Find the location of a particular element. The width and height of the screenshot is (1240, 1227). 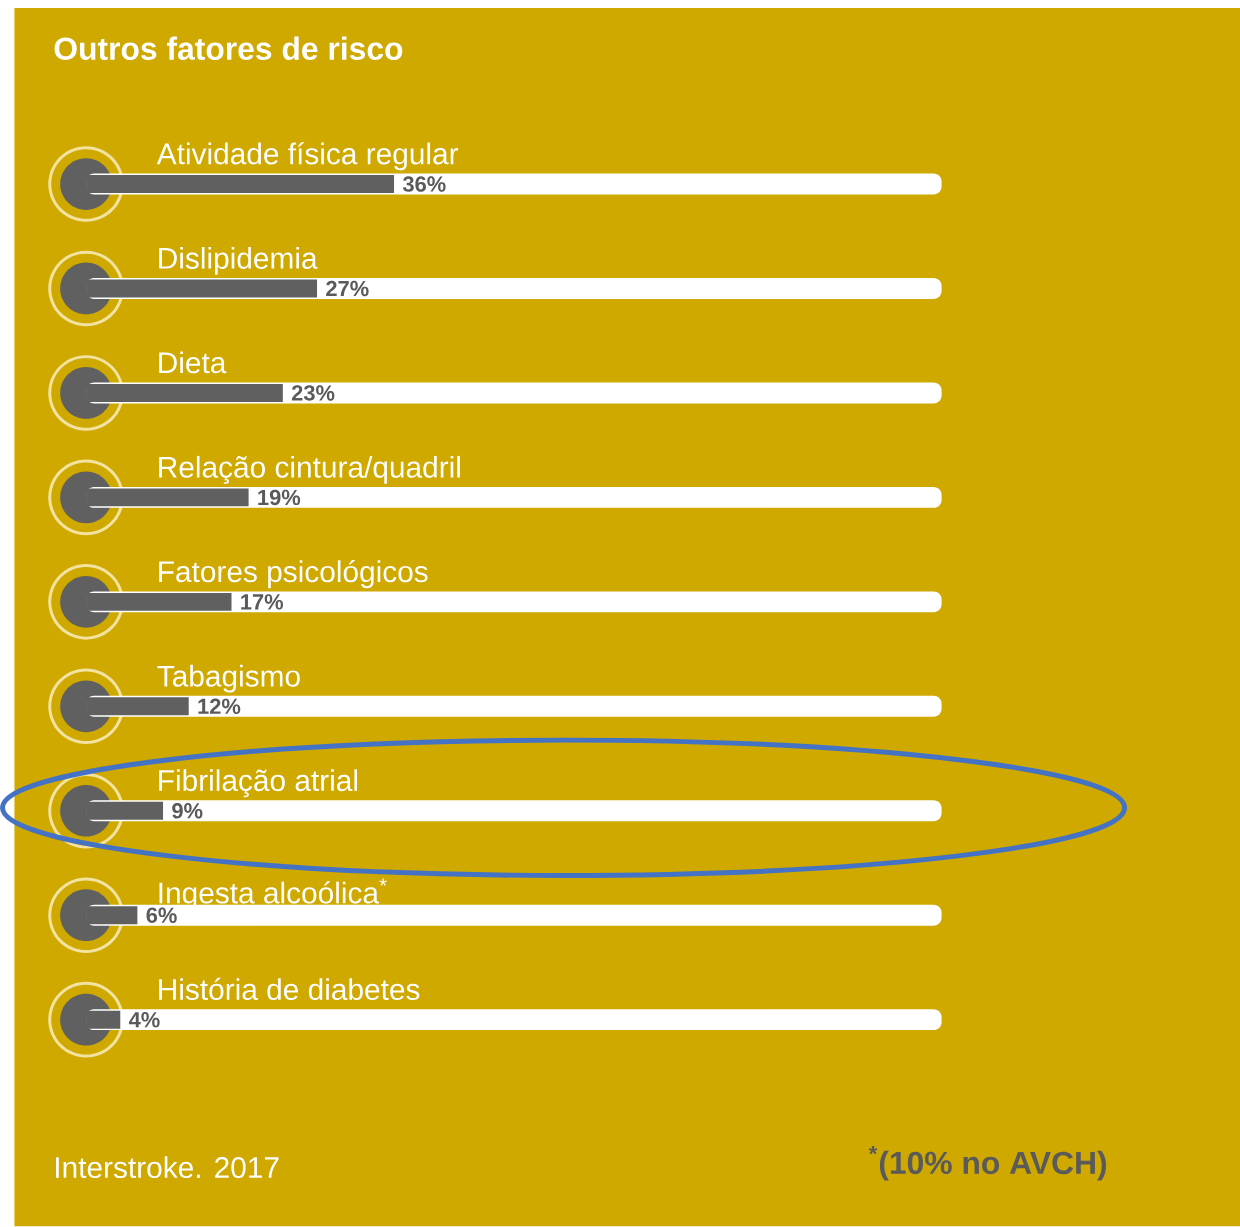

data-label: 23% is located at coordinates (313, 393).